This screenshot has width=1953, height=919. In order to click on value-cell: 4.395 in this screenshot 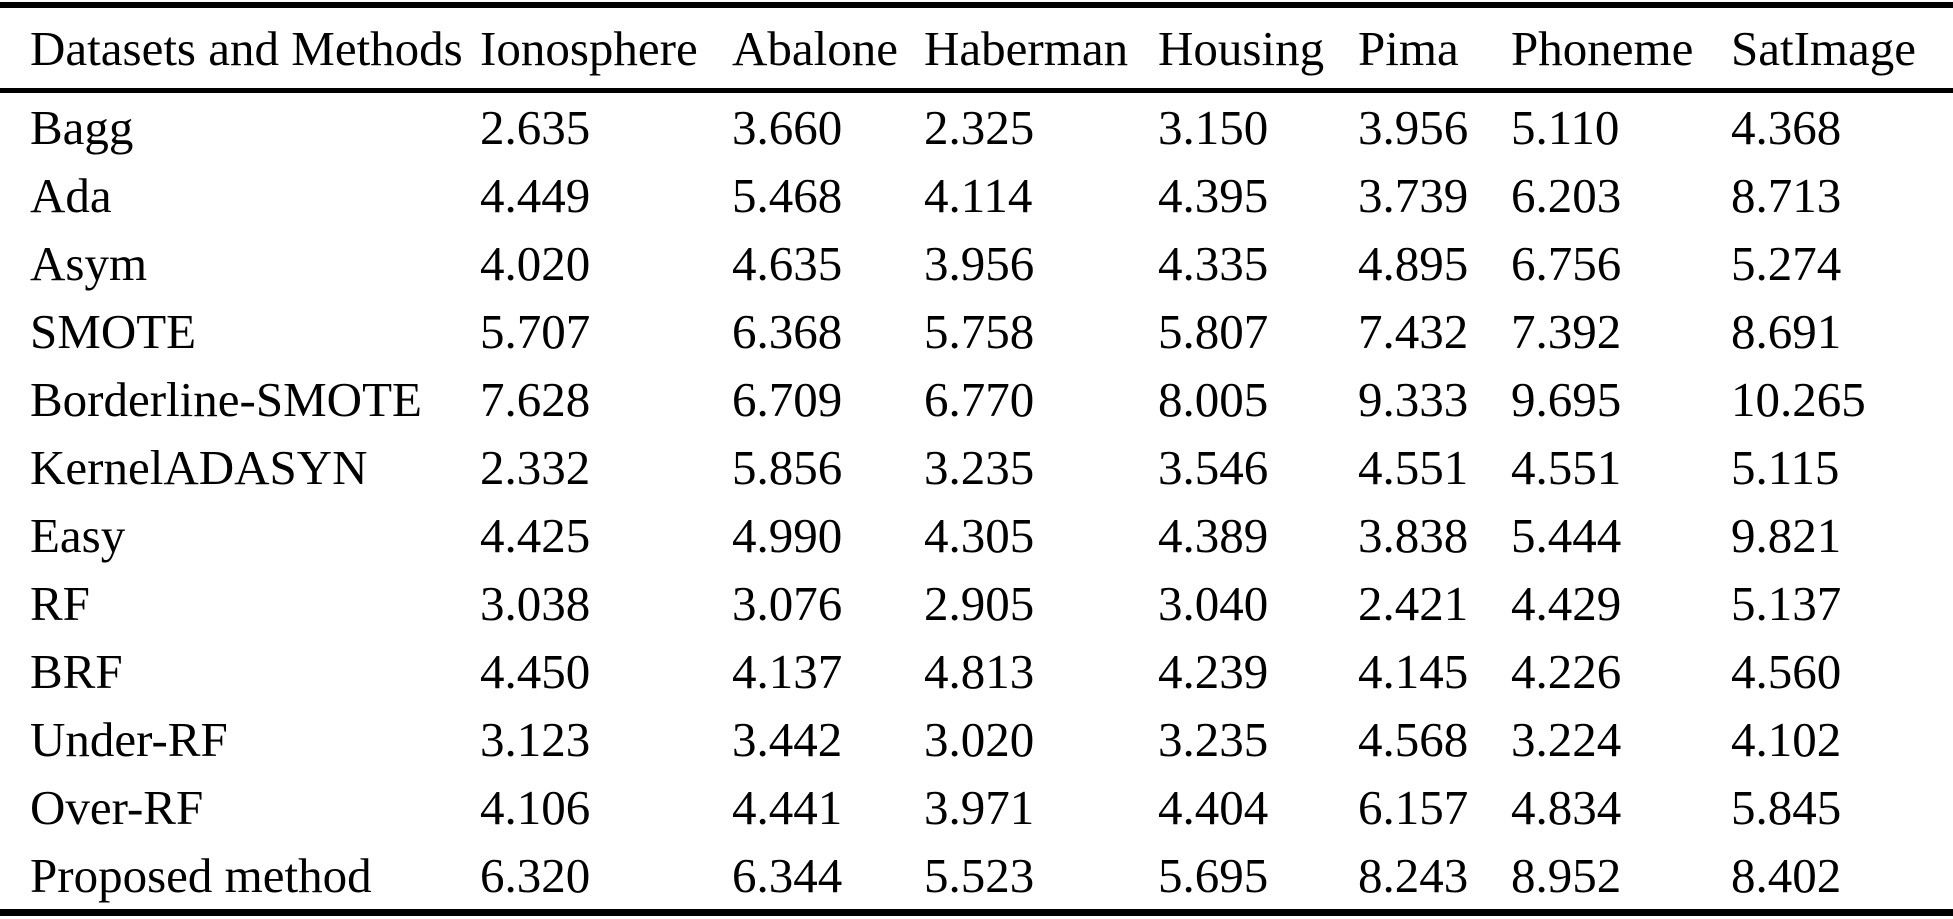, I will do `click(1213, 195)`.